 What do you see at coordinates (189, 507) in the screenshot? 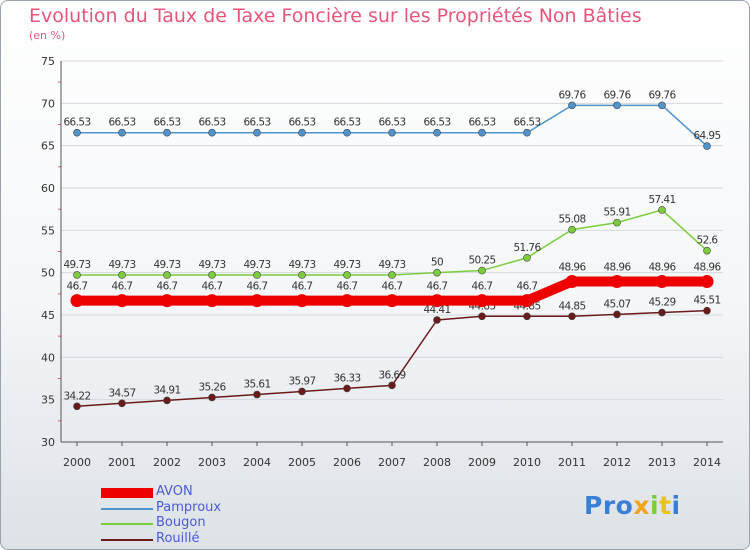
I see `legend-label: Pamproux` at bounding box center [189, 507].